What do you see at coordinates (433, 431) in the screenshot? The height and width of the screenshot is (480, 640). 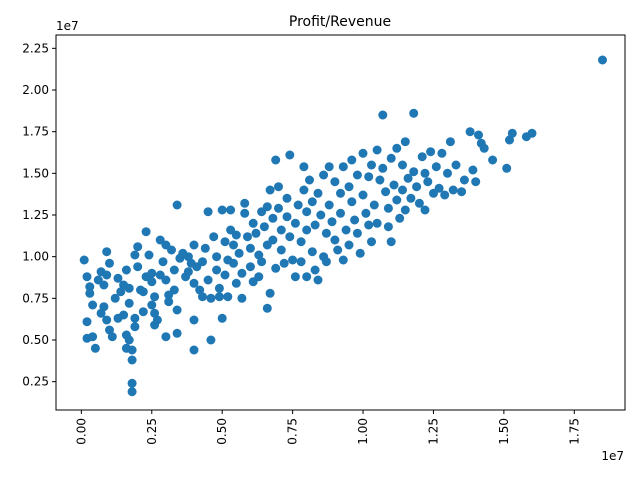 I see `x-tick-label: 1.25` at bounding box center [433, 431].